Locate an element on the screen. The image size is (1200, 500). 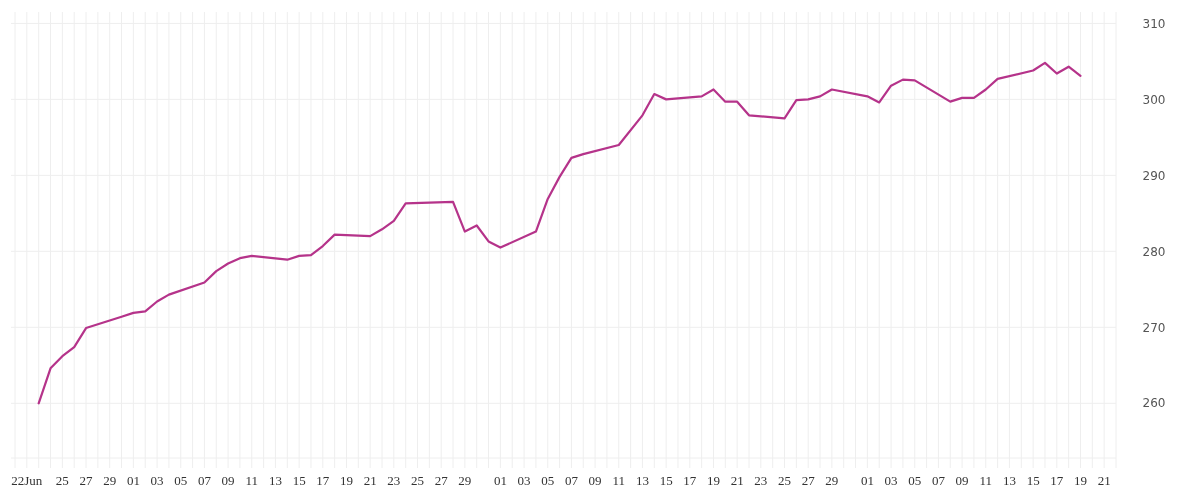
y-tick-label: 290 is located at coordinates (1154, 175).